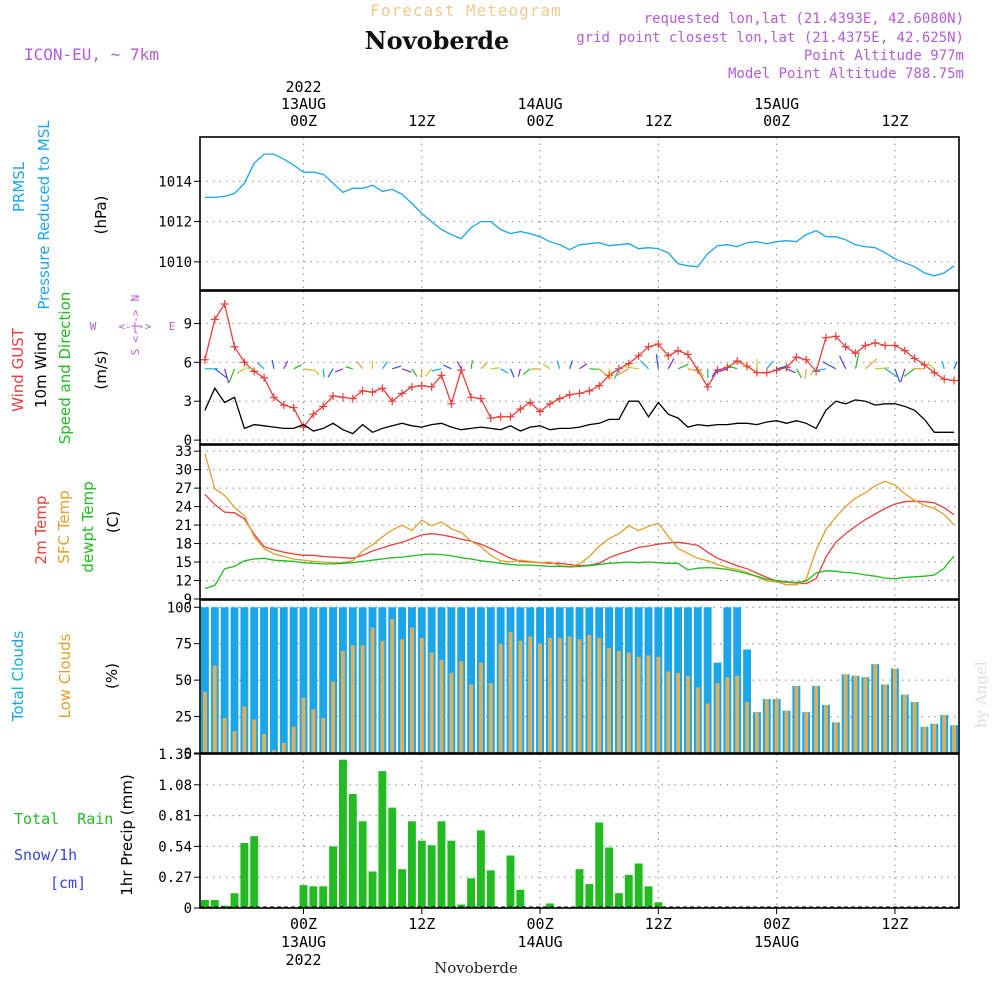 This screenshot has height=1000, width=1000. Describe the element at coordinates (175, 878) in the screenshot. I see `precip-ytick-label-1: 0.27` at that location.